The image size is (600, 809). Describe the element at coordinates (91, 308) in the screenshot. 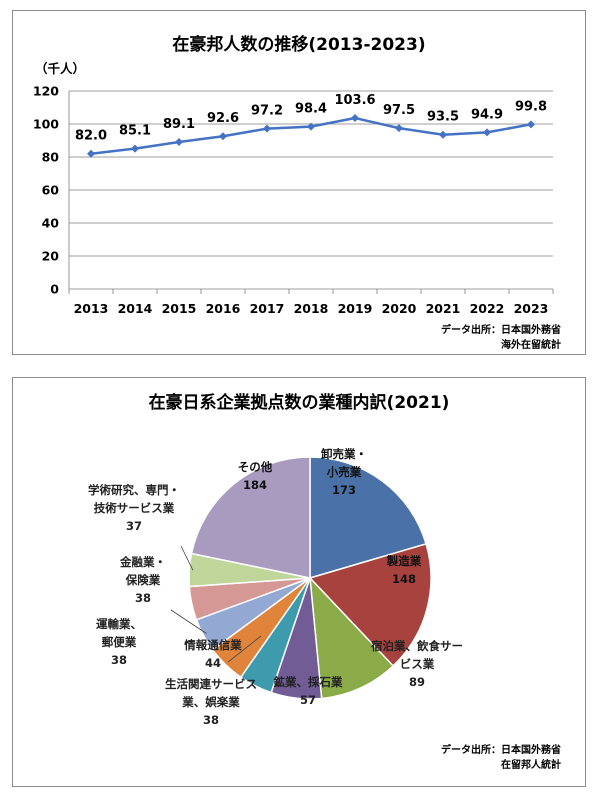

I see `x-tick-label: 2013` at that location.